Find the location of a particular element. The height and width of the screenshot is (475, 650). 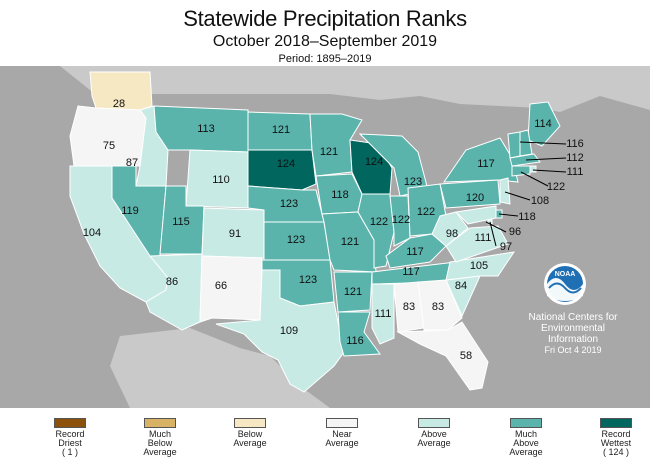

state-nc is located at coordinates (480, 266).